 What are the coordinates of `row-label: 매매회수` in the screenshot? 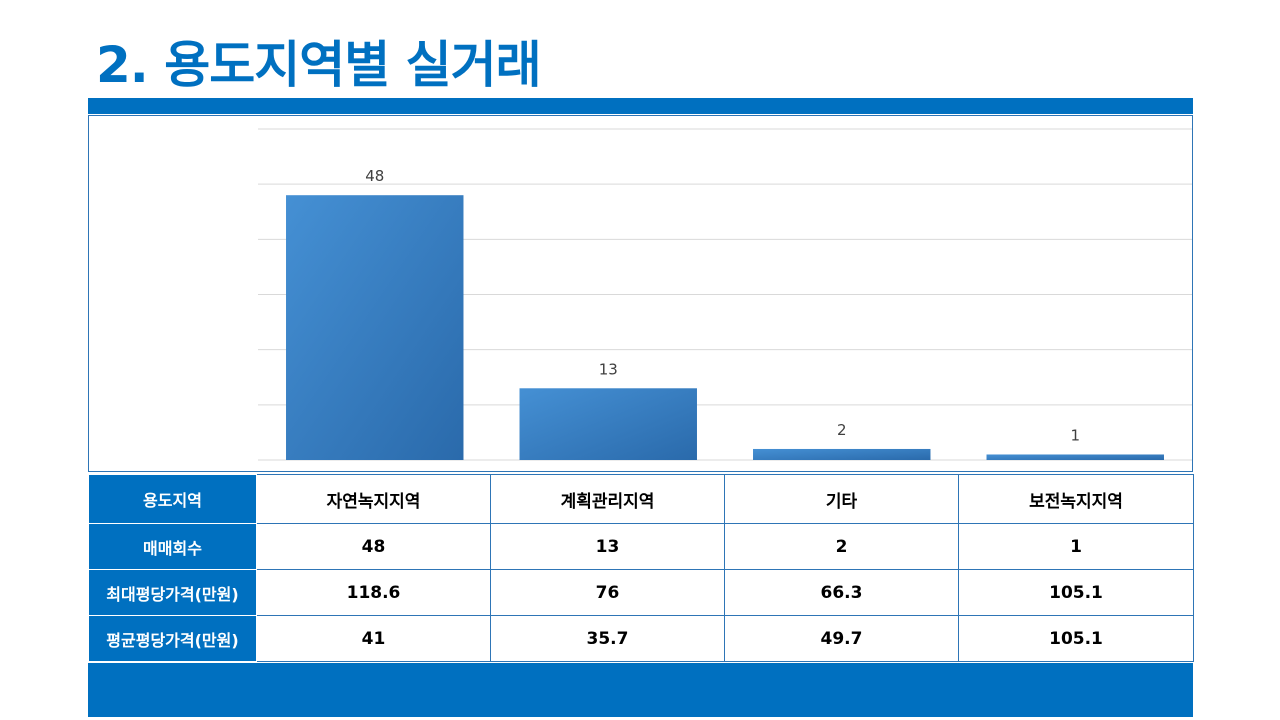 It's located at (172, 546).